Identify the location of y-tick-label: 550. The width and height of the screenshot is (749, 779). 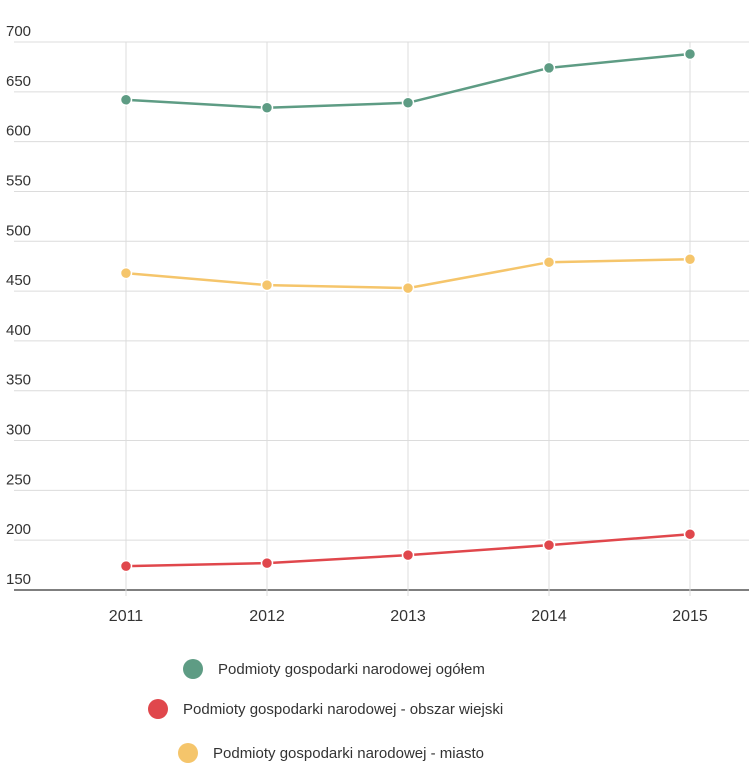
(18, 180).